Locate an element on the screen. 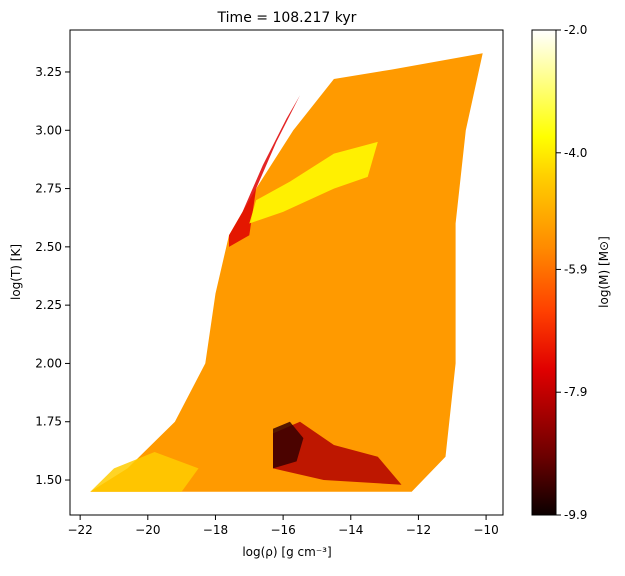  colorbar-tick-label: -7.9 is located at coordinates (575, 392).